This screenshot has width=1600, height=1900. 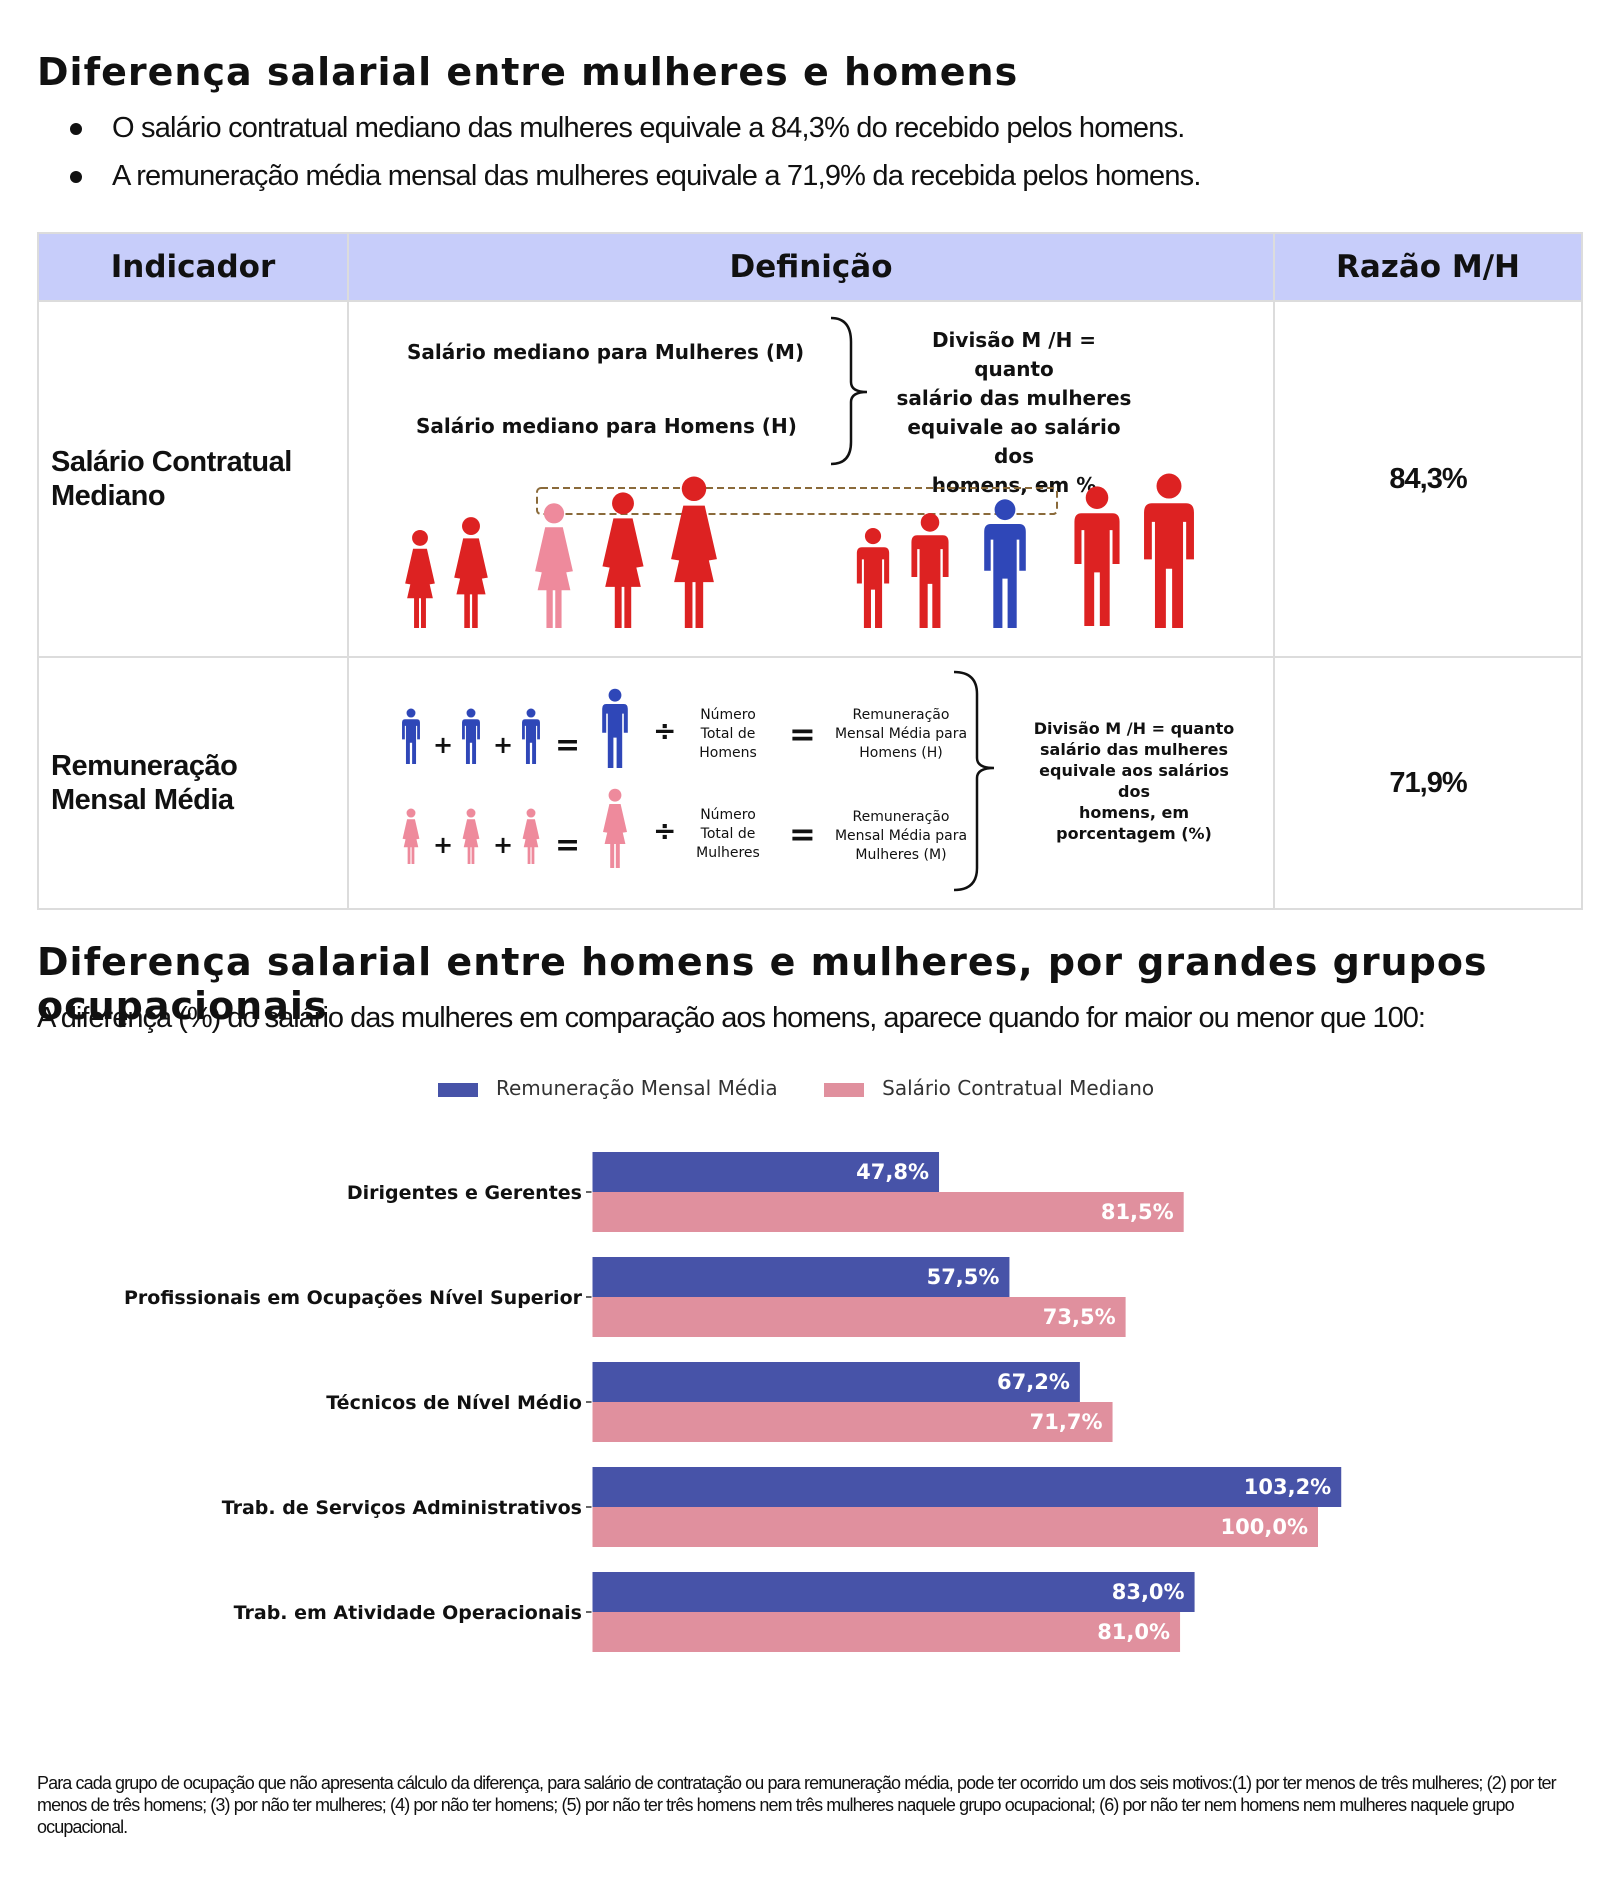 I want to click on plus-icon: +, so click(x=503, y=745).